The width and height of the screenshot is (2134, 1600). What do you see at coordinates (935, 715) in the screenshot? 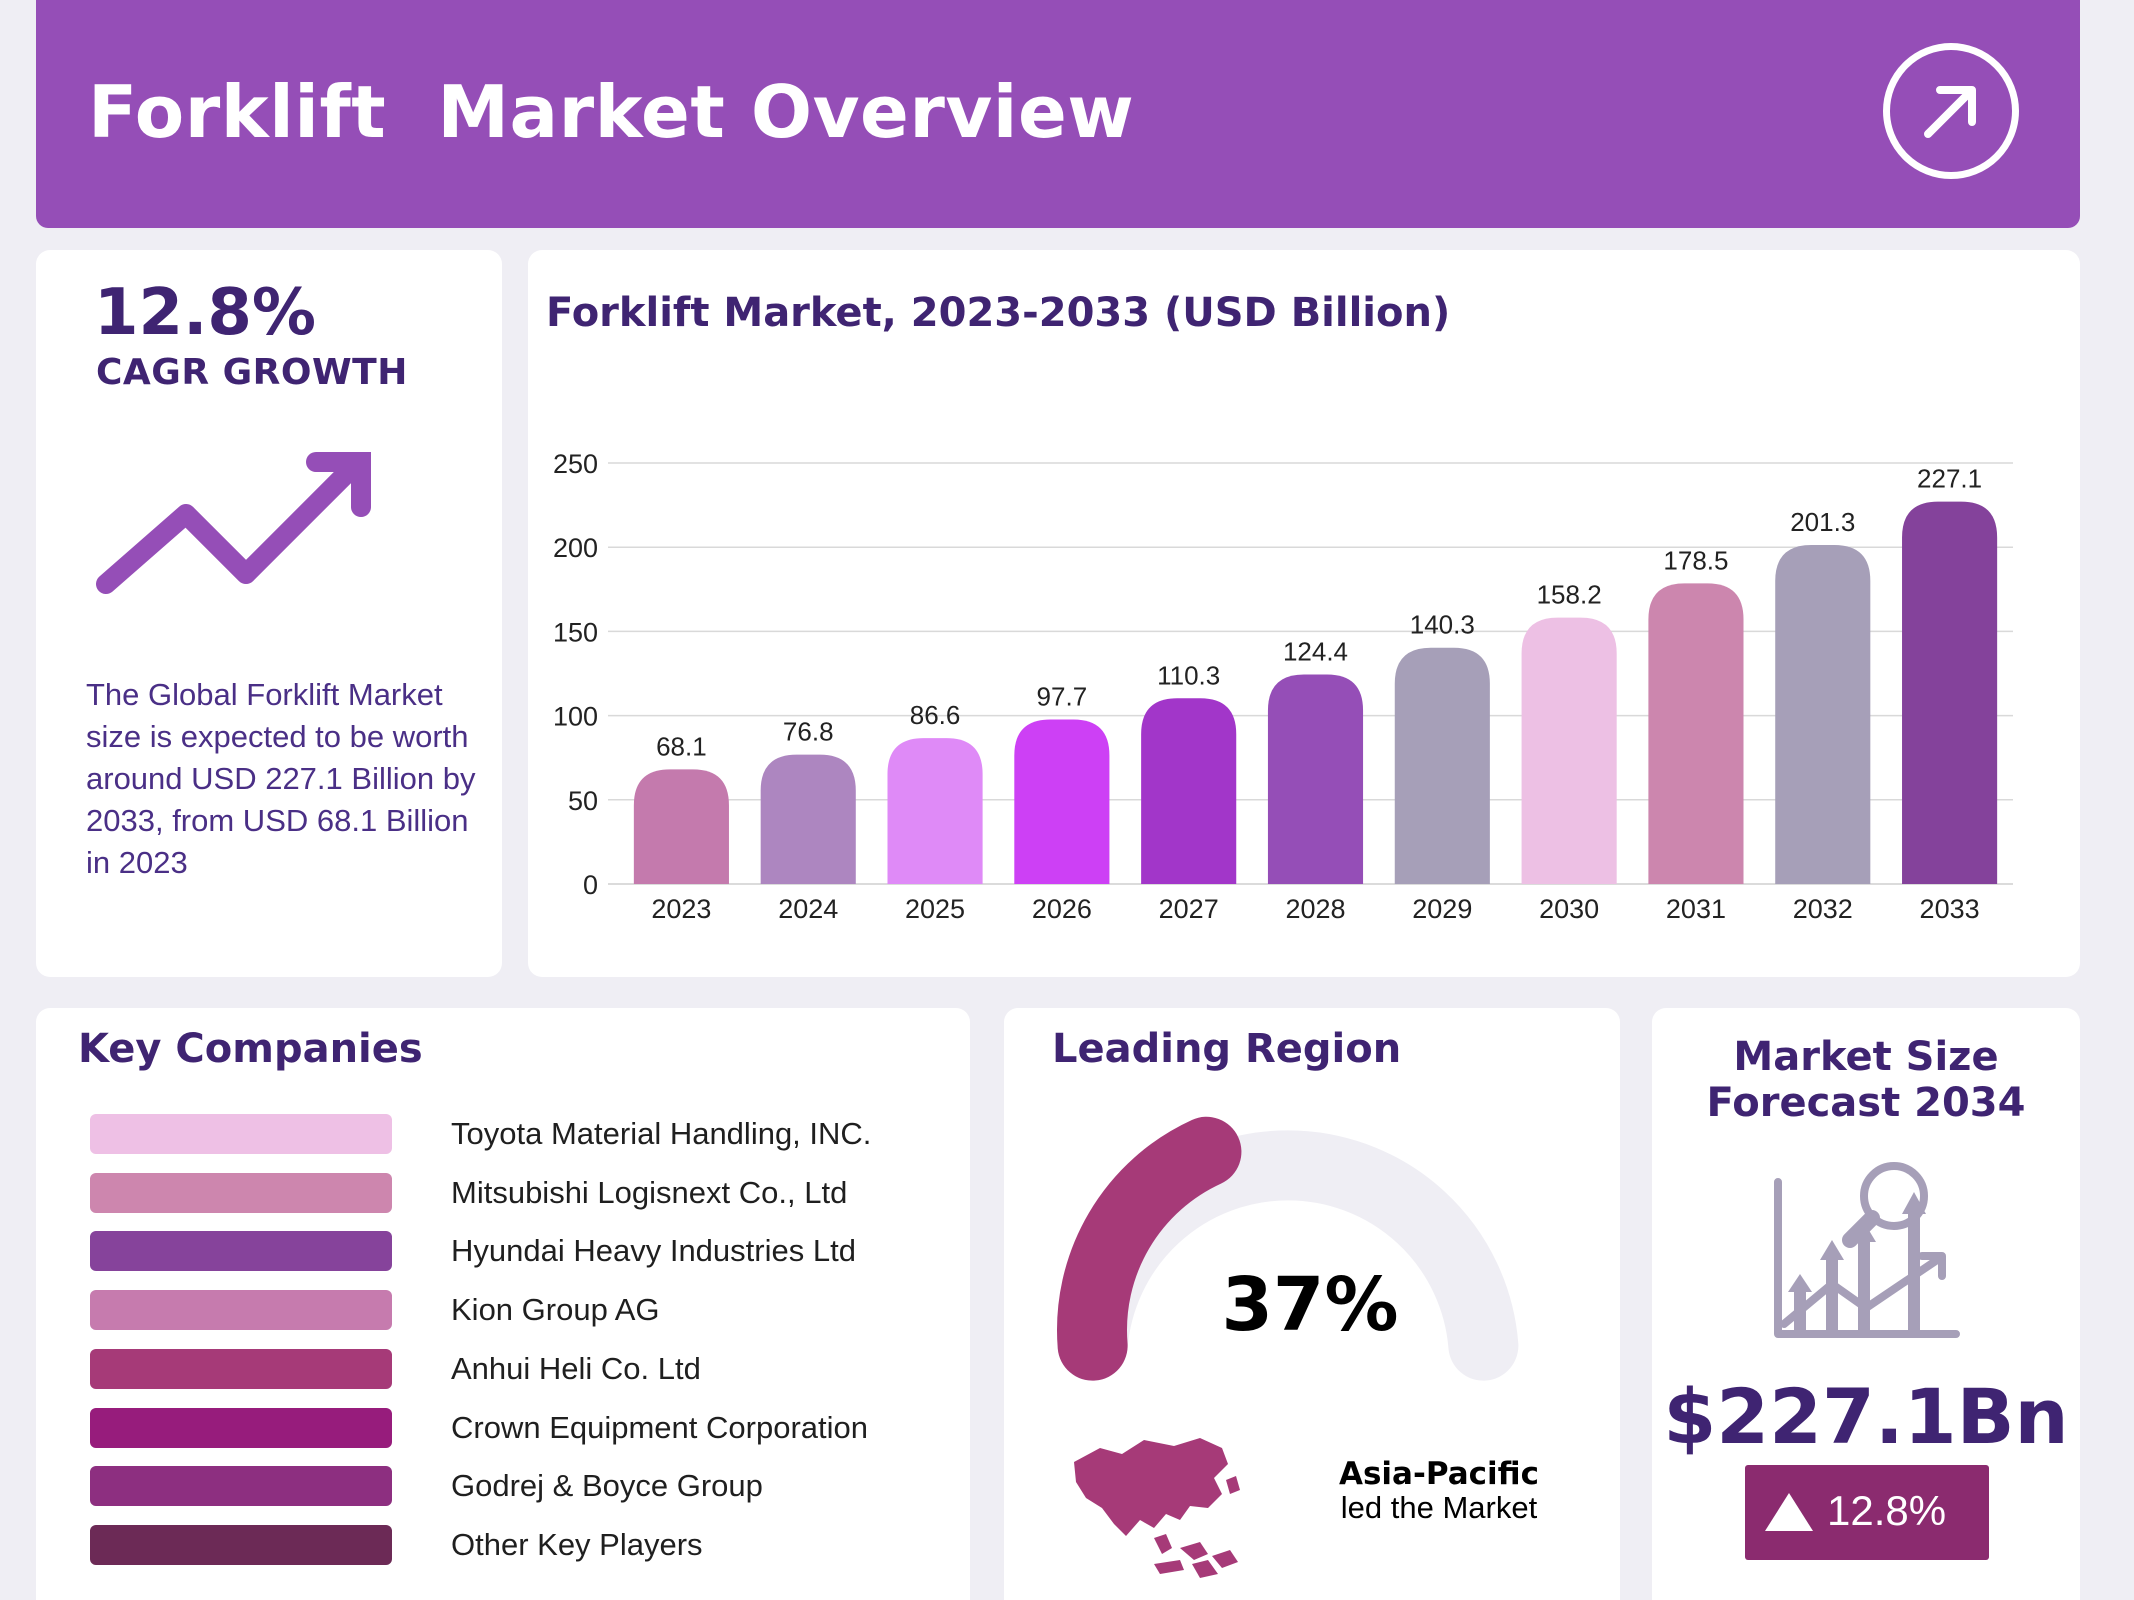
I see `bar-value-label: 86.6` at bounding box center [935, 715].